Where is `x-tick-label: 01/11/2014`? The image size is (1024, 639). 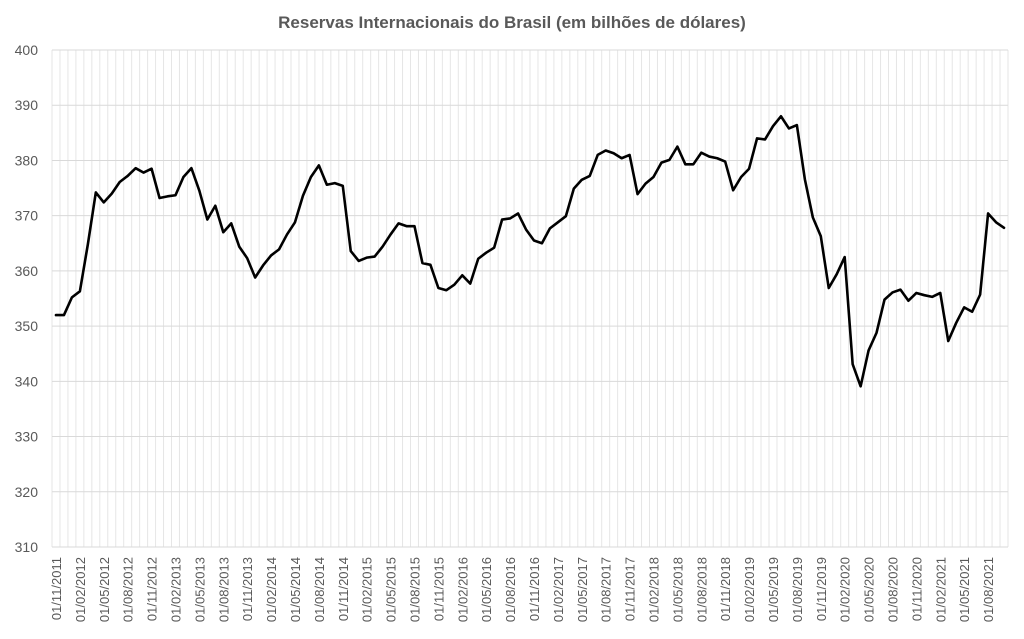 x-tick-label: 01/11/2014 is located at coordinates (343, 589).